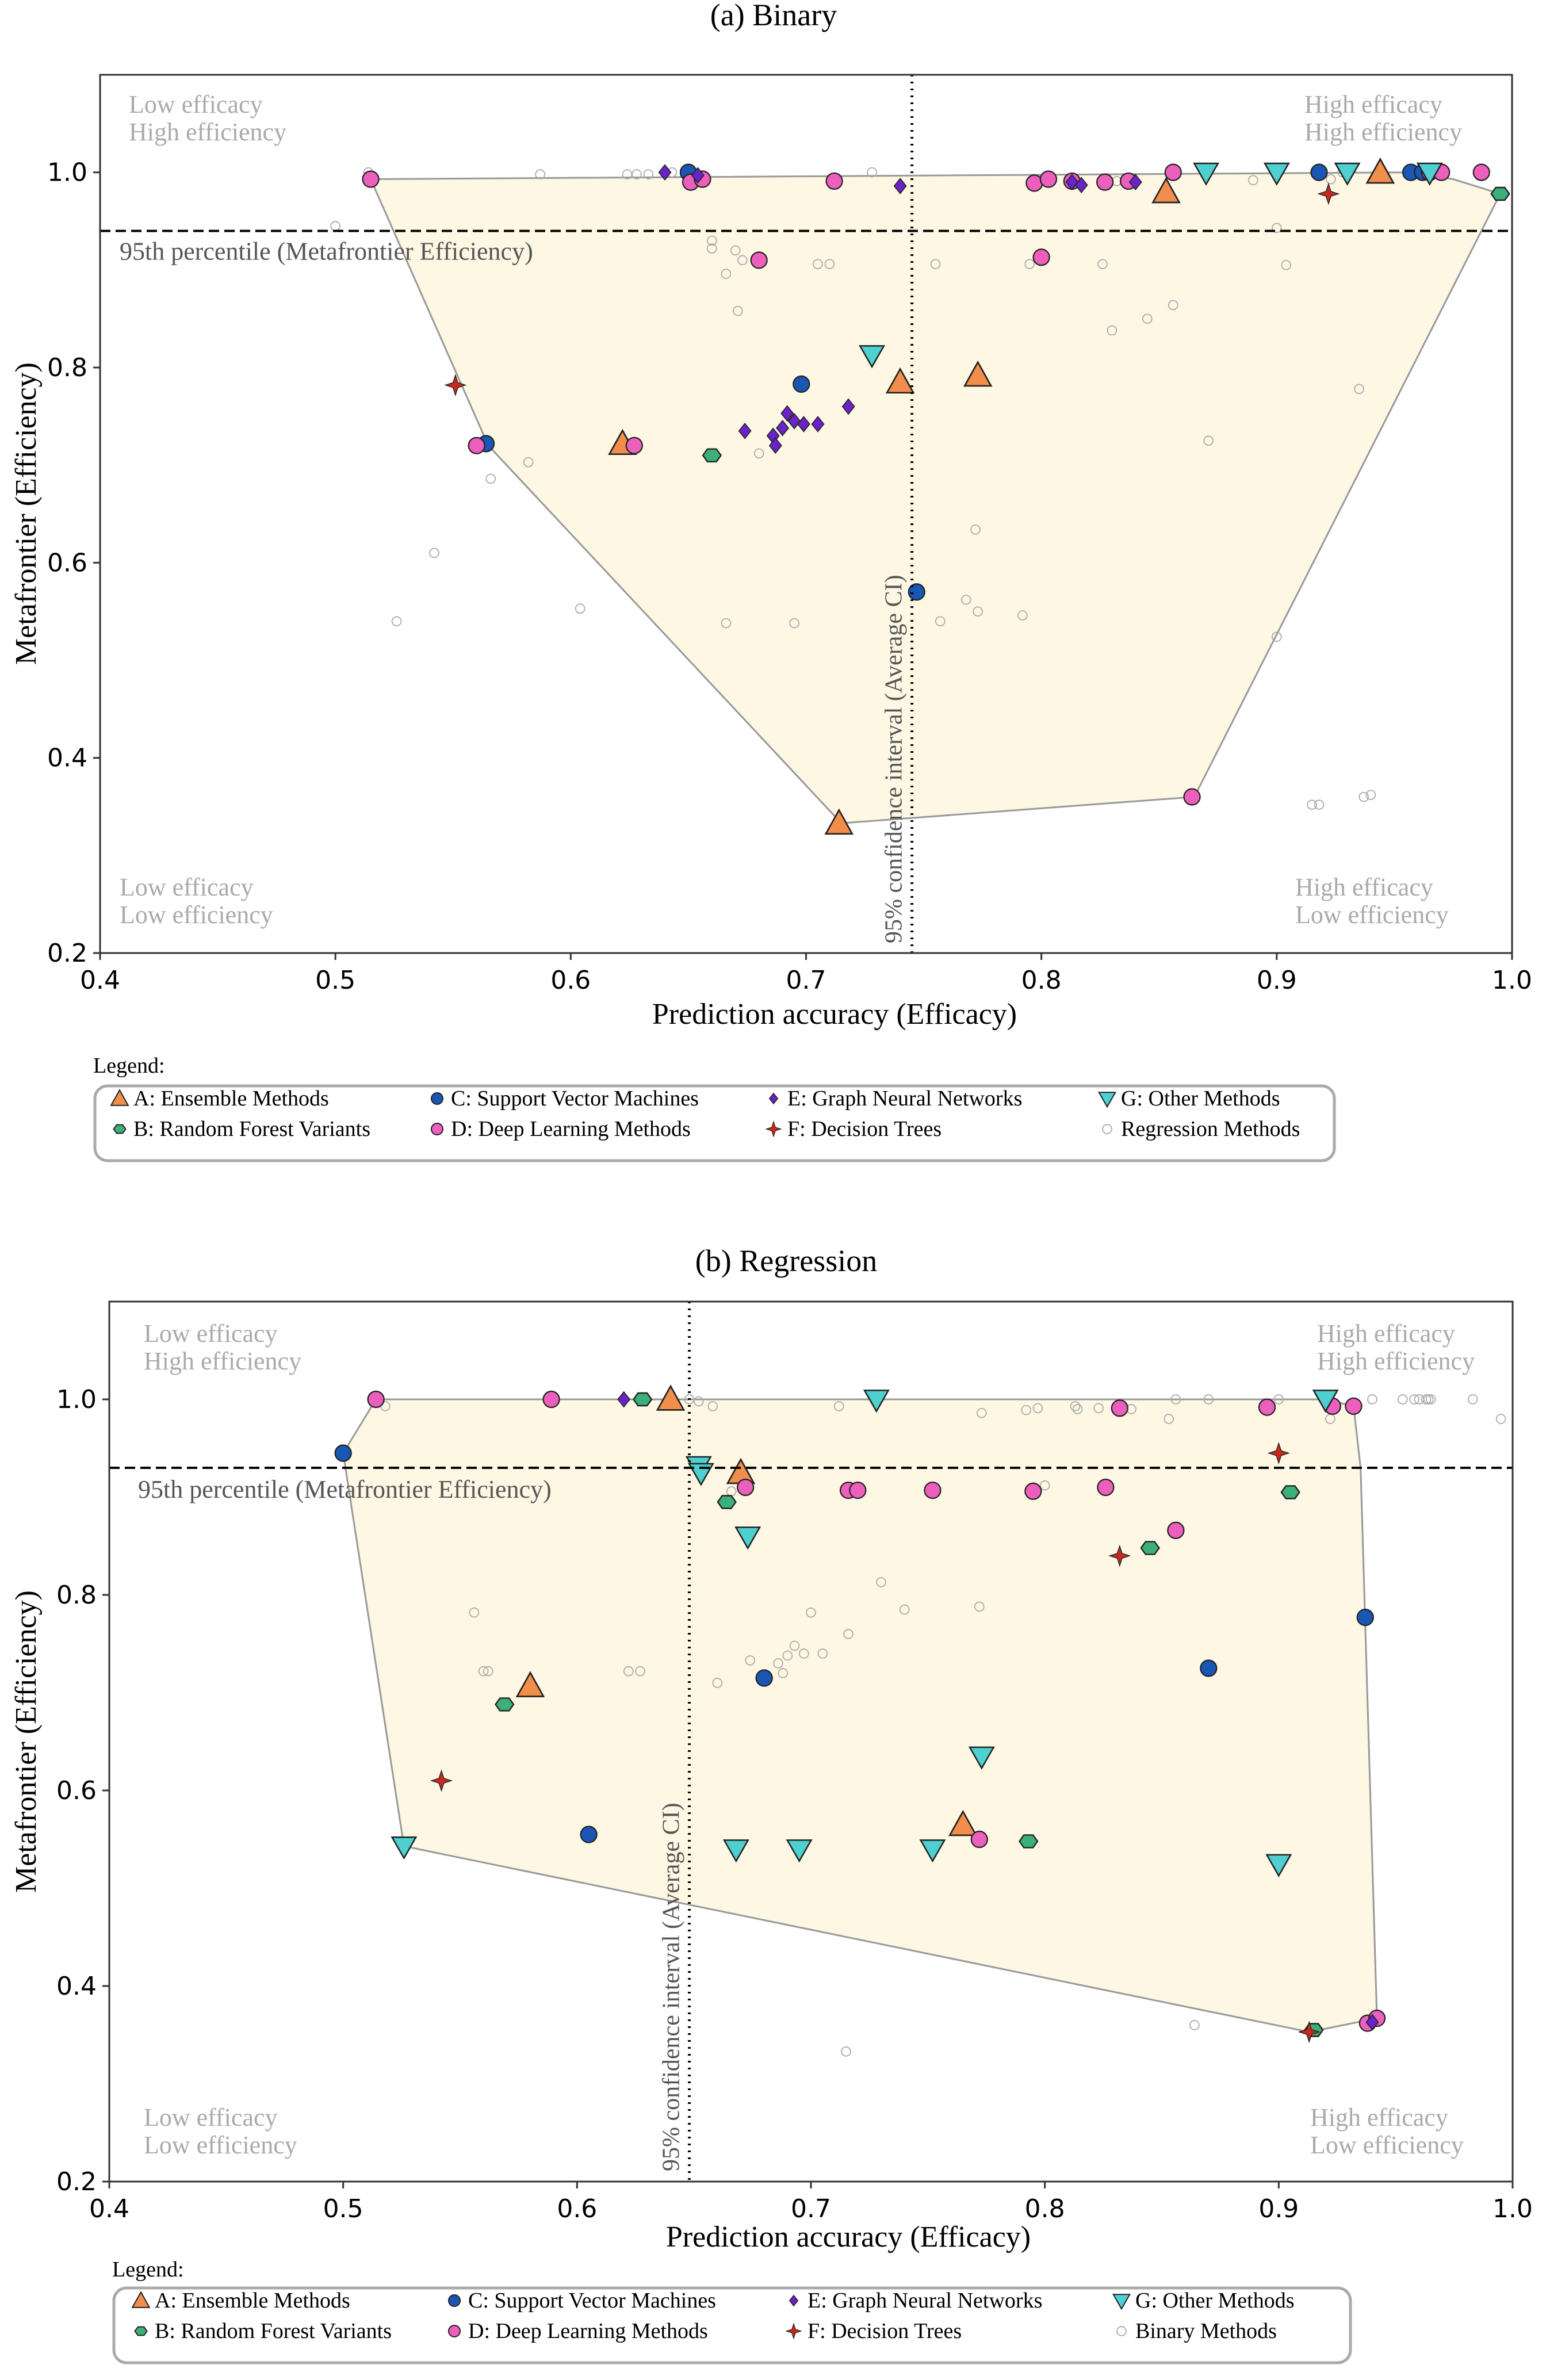 The image size is (1550, 2380). Describe the element at coordinates (1045, 2209) in the screenshot. I see `x-tick-label: 0.8` at that location.